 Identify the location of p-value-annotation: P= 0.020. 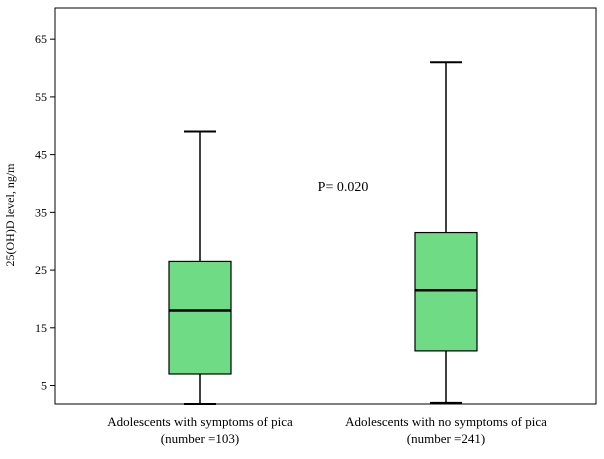
(343, 187).